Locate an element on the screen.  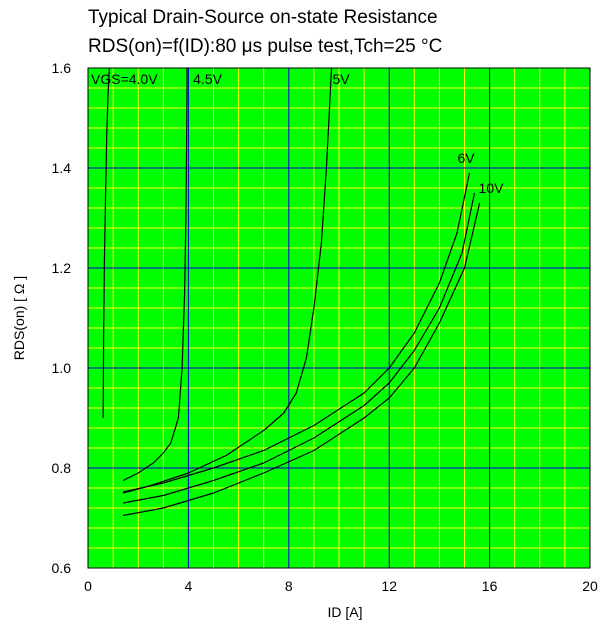
series-label: 6V is located at coordinates (467, 158).